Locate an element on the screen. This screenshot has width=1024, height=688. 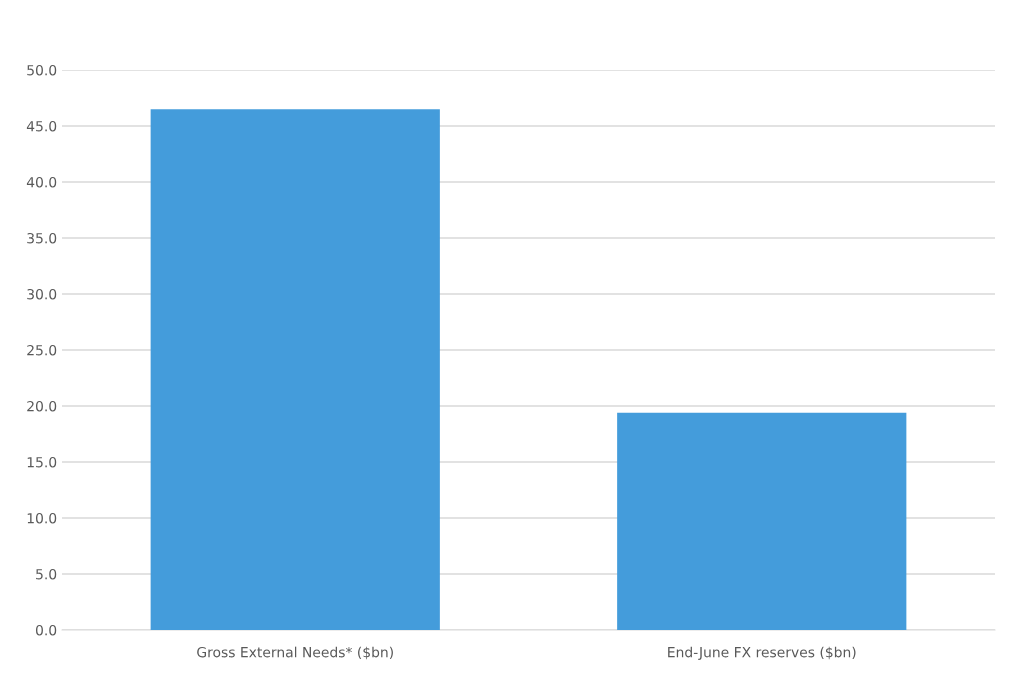
y-tick-label: 45.0 is located at coordinates (41, 126).